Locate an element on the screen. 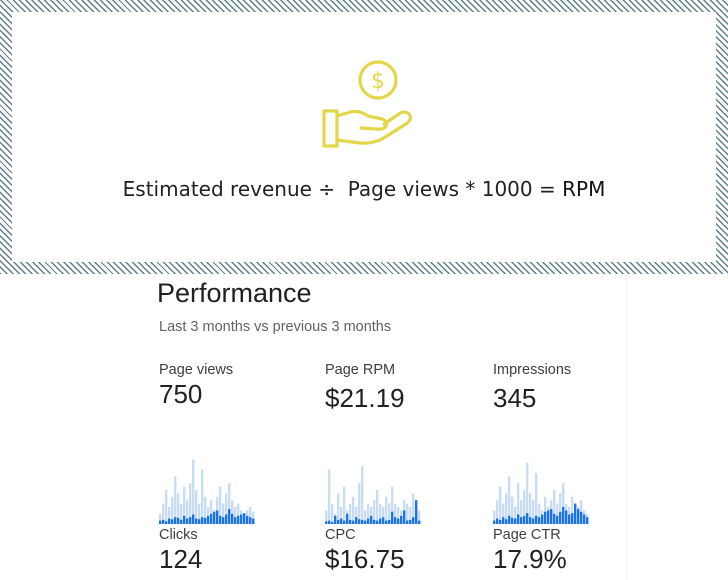 The width and height of the screenshot is (728, 580). hand-coin-icon: $ is located at coordinates (367, 104).